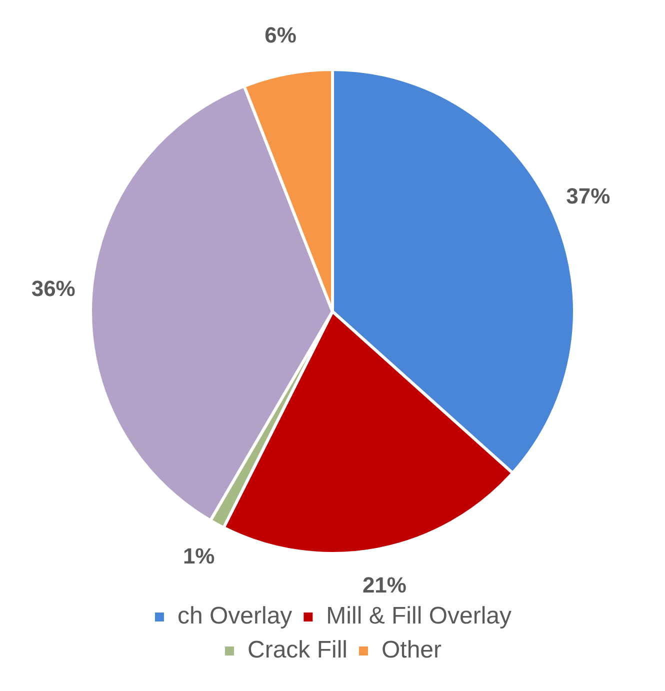 The height and width of the screenshot is (691, 665). What do you see at coordinates (419, 616) in the screenshot?
I see `legend-label: Mill & Fill Overlay` at bounding box center [419, 616].